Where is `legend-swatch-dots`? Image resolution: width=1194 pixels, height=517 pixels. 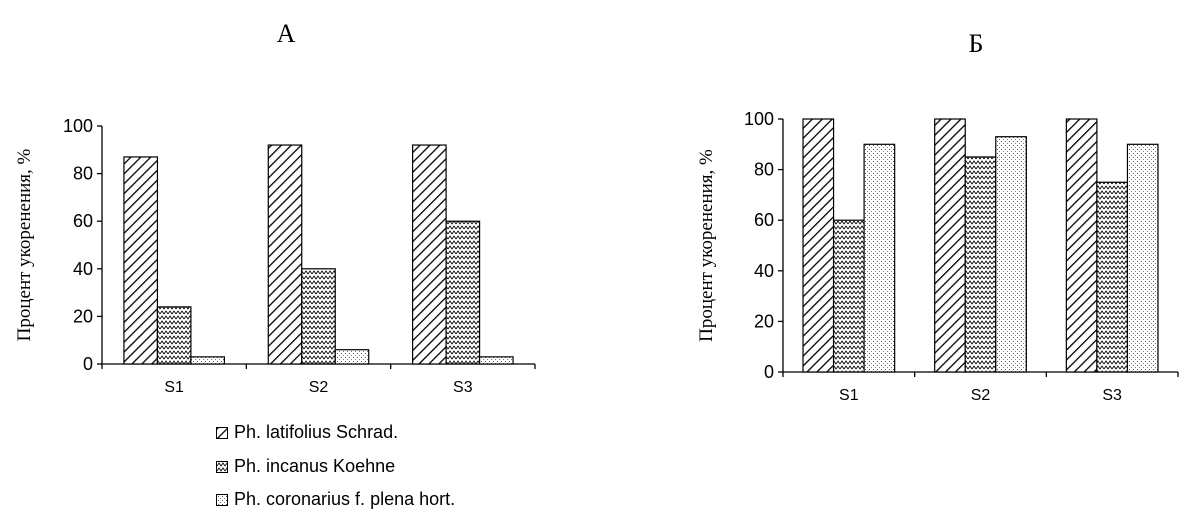
legend-swatch-dots is located at coordinates (222, 499).